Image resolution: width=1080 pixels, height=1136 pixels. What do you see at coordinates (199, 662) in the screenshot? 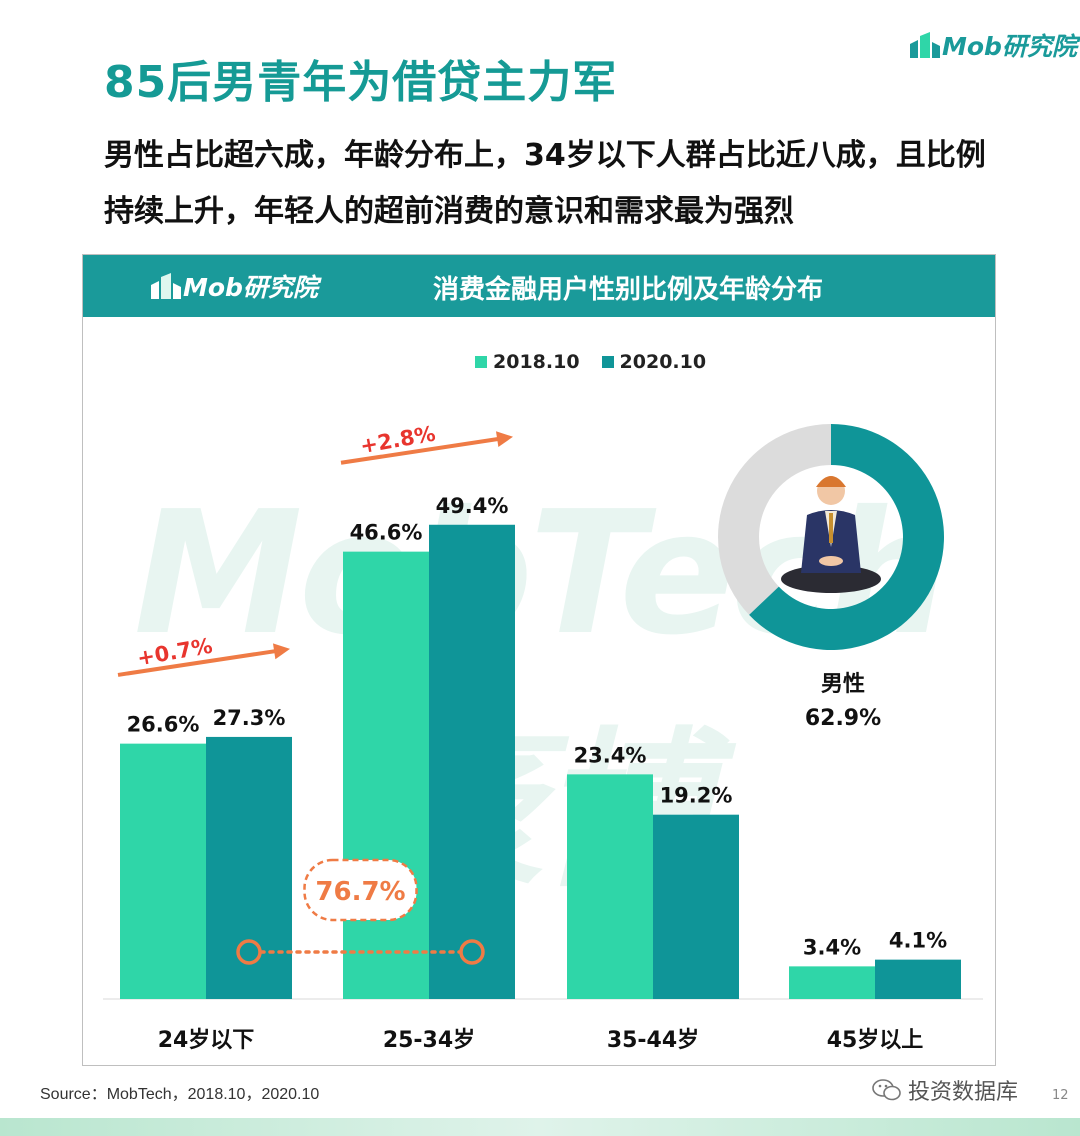
I see `growth-arrow-24岁以下` at bounding box center [199, 662].